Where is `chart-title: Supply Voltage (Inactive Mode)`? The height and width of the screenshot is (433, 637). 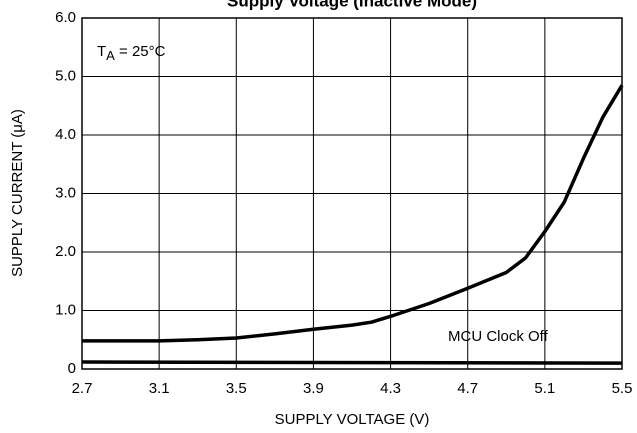
chart-title: Supply Voltage (Inactive Mode) is located at coordinates (352, 5).